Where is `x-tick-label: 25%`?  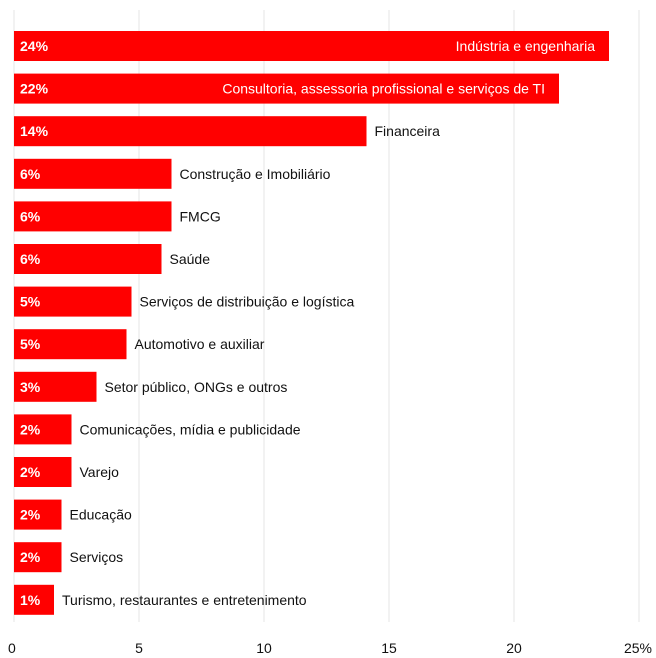
x-tick-label: 25% is located at coordinates (638, 648).